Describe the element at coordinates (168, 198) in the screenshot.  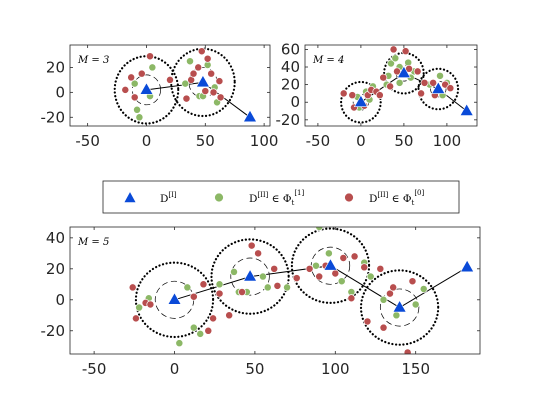
I see `legend-label-triangle: D[I]` at that location.